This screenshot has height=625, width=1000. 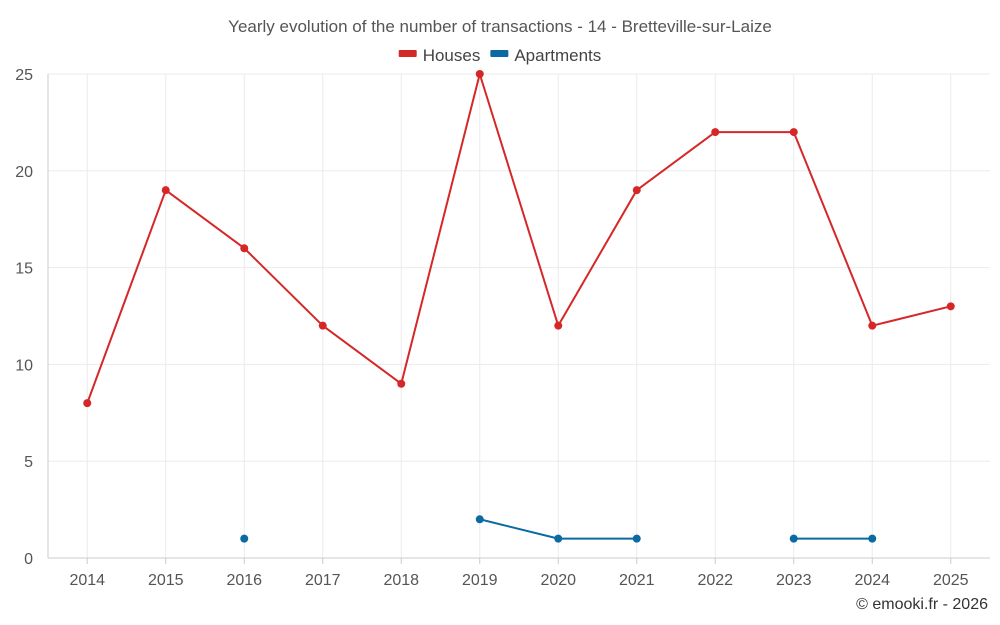 What do you see at coordinates (166, 580) in the screenshot?
I see `x-tick-label: 2015` at bounding box center [166, 580].